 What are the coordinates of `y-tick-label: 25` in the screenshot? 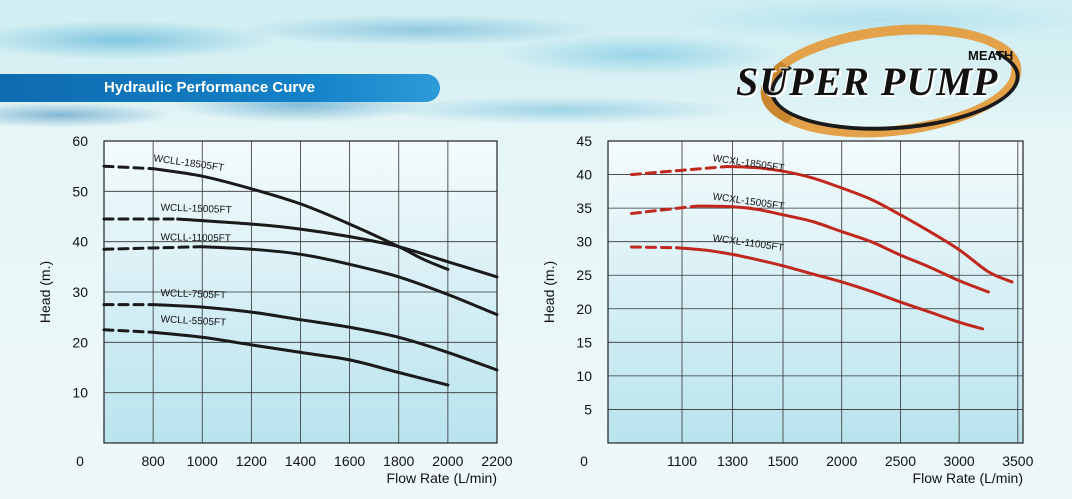 It's located at (584, 275).